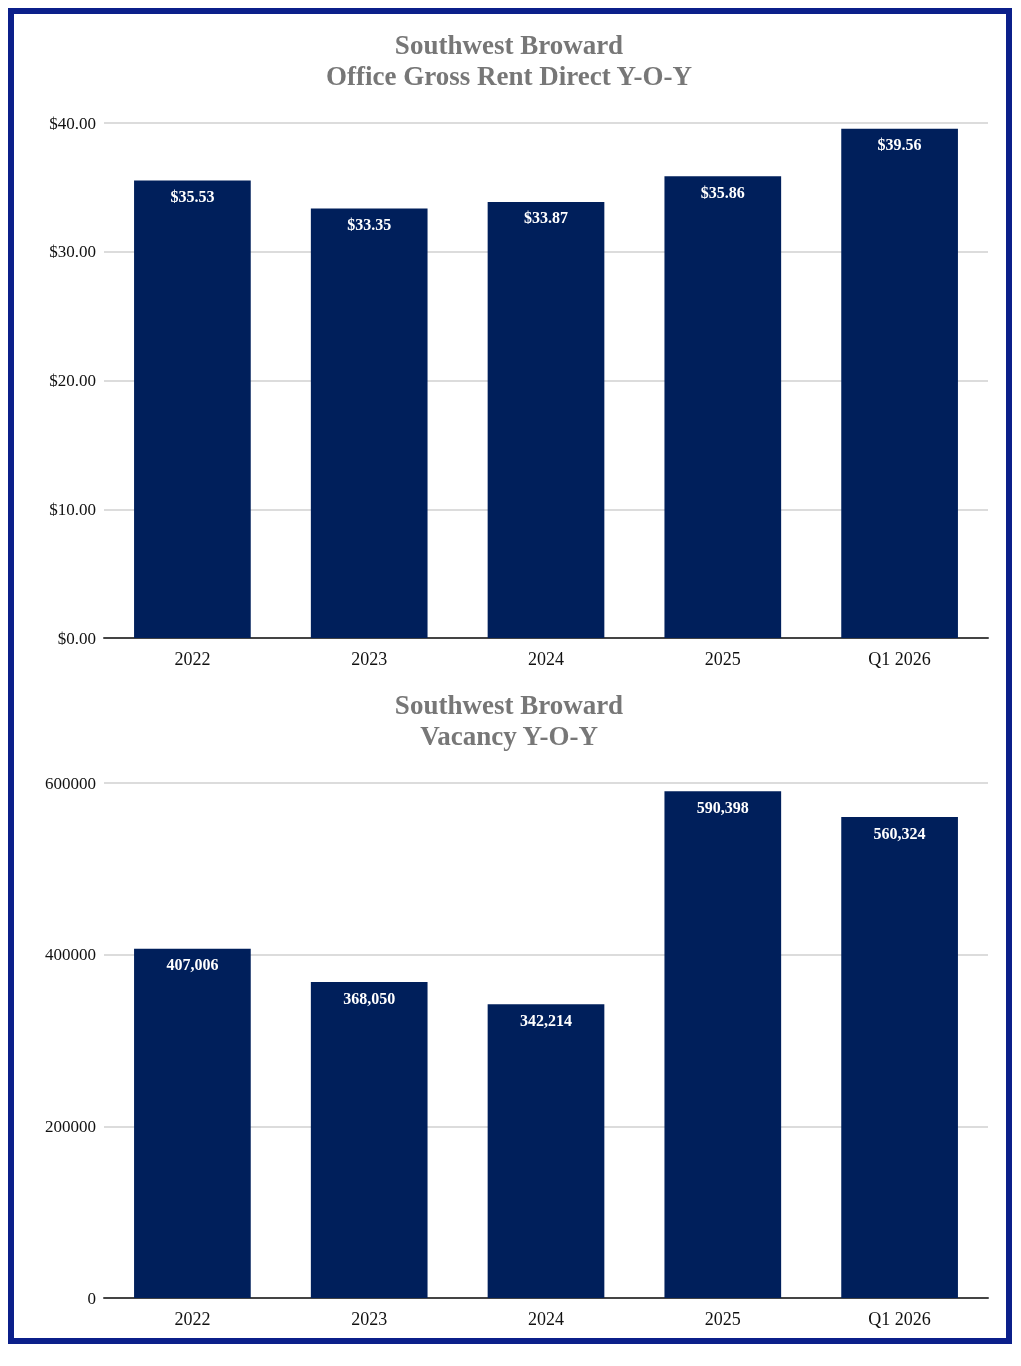 This screenshot has height=1366, width=1021. I want to click on chart-subtitle: Office Gross Rent Direct Y-O-Y, so click(509, 75).